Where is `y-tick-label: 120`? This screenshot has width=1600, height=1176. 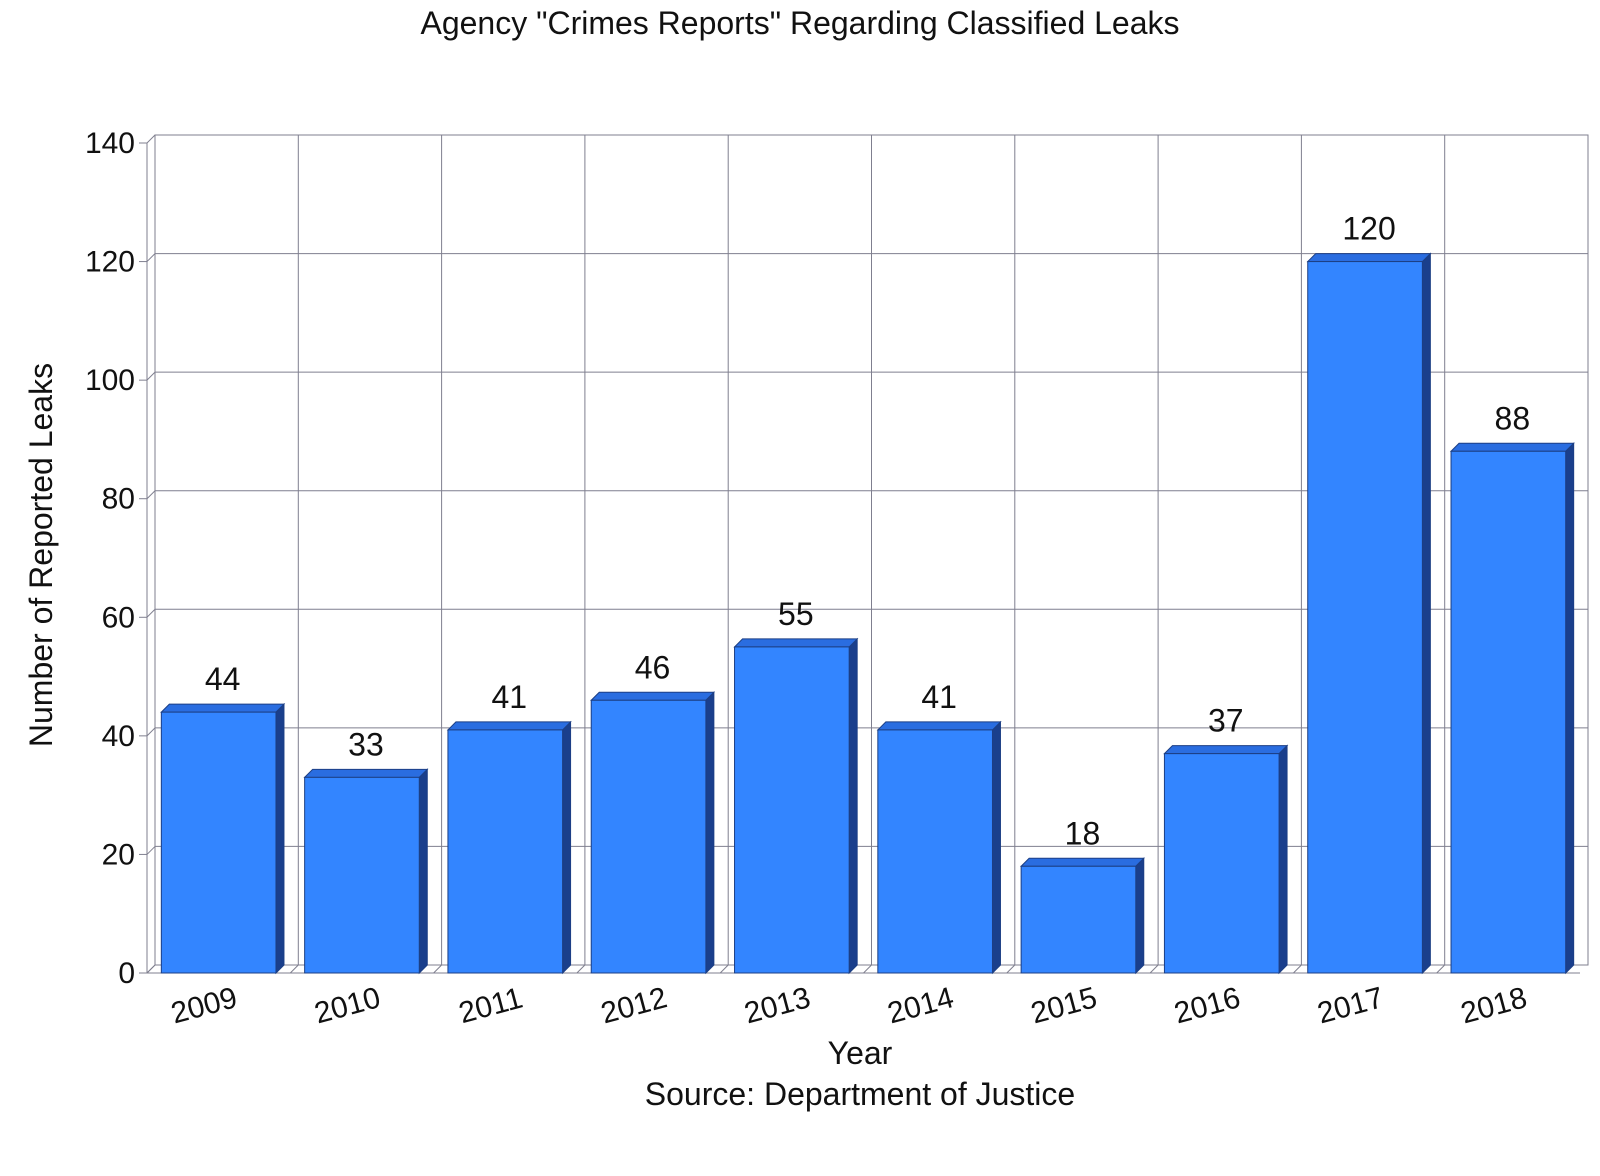 y-tick-label: 120 is located at coordinates (110, 262).